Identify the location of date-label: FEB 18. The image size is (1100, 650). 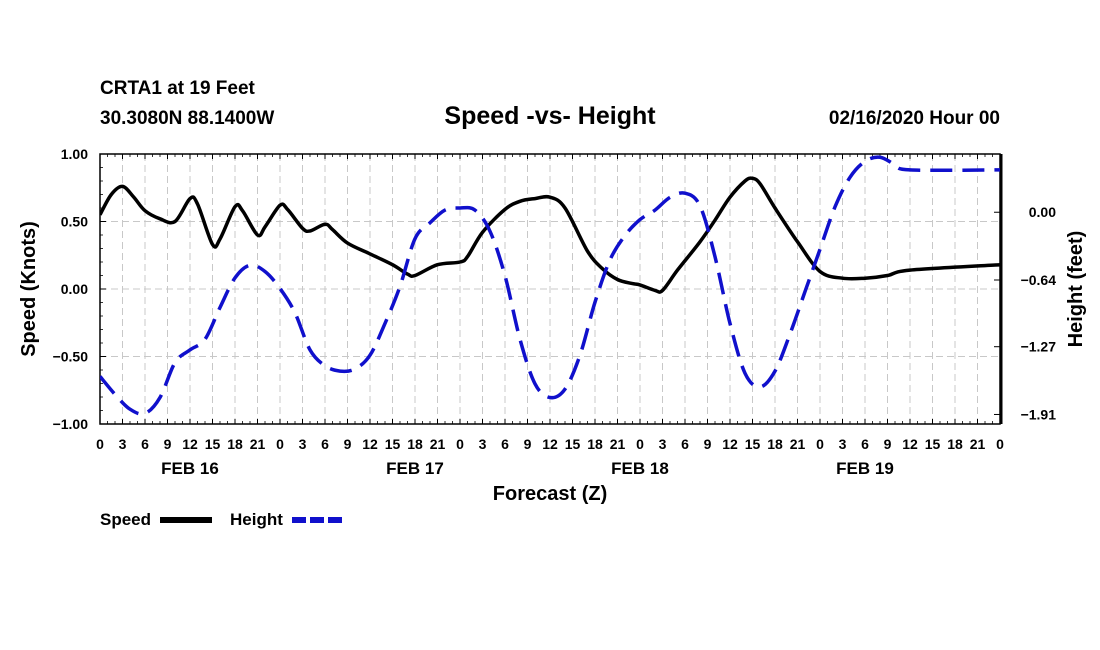
(640, 468).